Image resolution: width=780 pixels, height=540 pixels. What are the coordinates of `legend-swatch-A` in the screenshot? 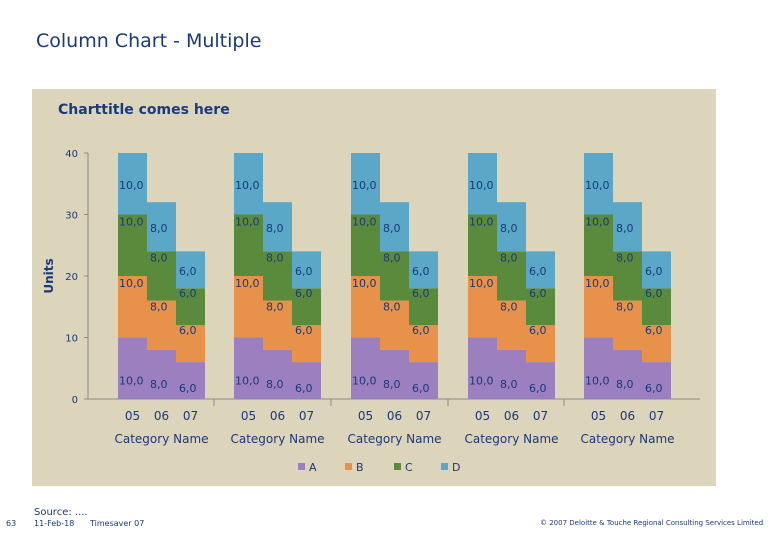 It's located at (301, 466).